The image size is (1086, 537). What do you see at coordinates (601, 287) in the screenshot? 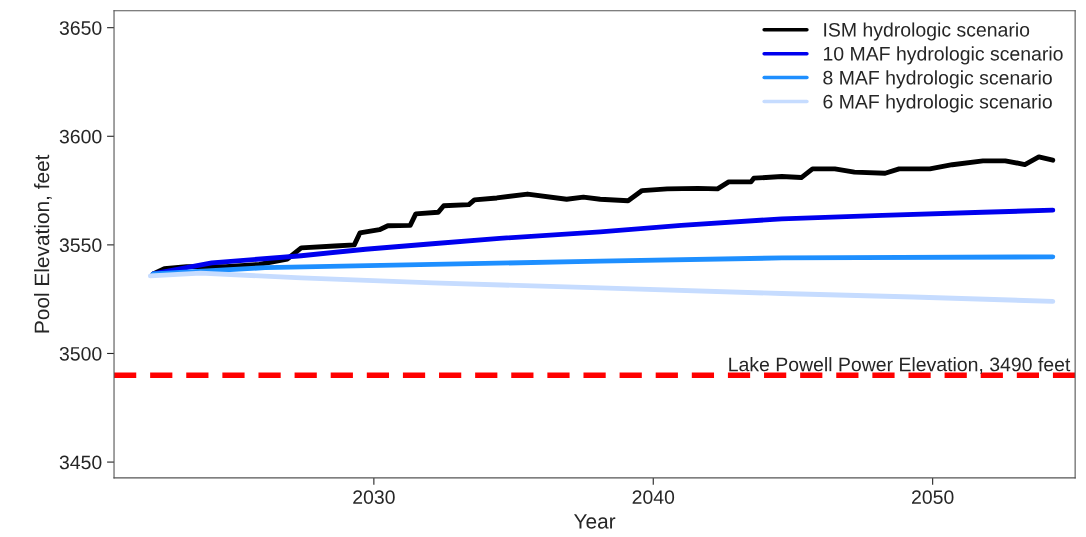
I see `line-series` at bounding box center [601, 287].